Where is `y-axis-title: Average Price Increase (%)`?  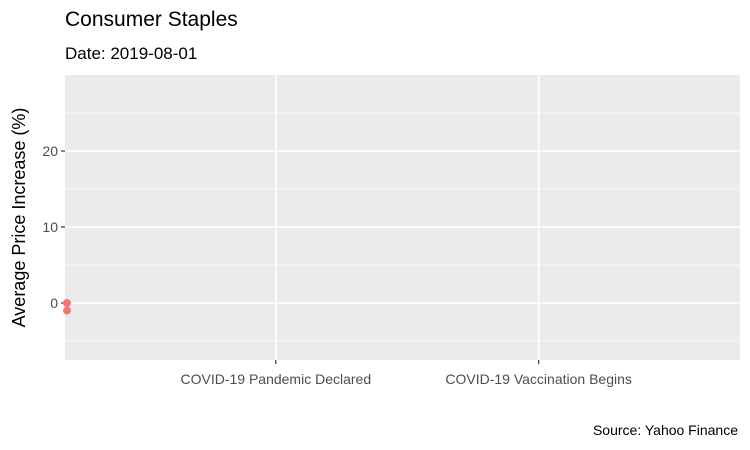 y-axis-title: Average Price Increase (%) is located at coordinates (19, 218).